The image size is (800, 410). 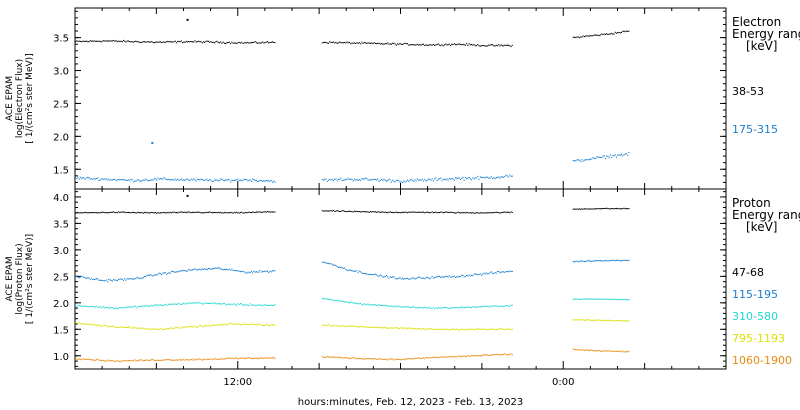 I want to click on y-tick-label: 4.0, so click(x=61, y=198).